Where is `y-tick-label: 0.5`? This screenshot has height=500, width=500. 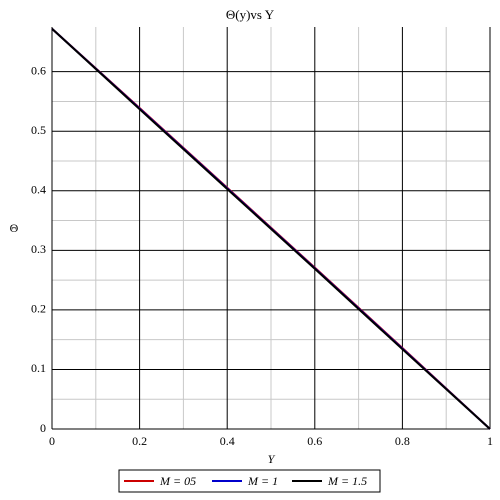 y-tick-label: 0.5 is located at coordinates (38, 130).